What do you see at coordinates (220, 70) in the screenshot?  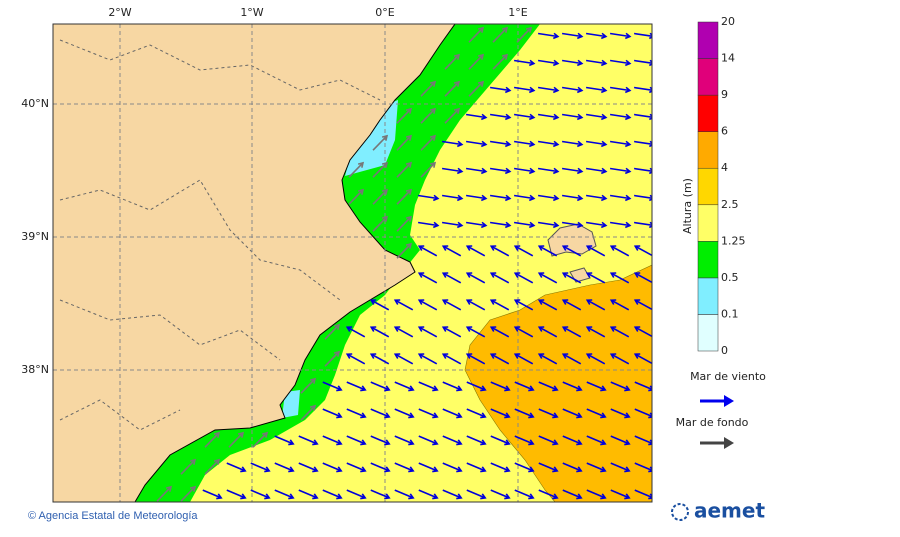 I see `border` at bounding box center [220, 70].